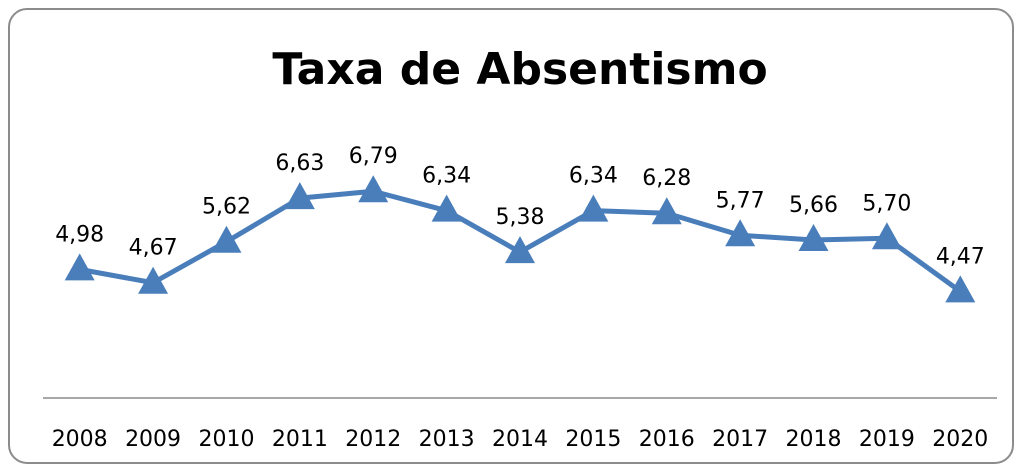 This screenshot has width=1021, height=470. What do you see at coordinates (520, 439) in the screenshot?
I see `x-tick-label: 2014` at bounding box center [520, 439].